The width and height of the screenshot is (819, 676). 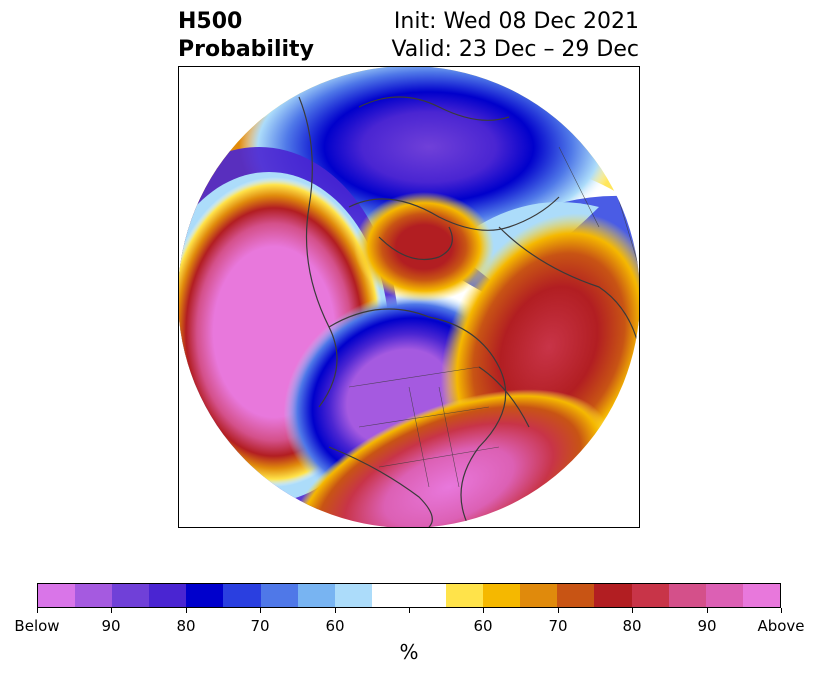 I want to click on title-init-date: Init: Wed 08 Dec 2021, so click(x=516, y=21).